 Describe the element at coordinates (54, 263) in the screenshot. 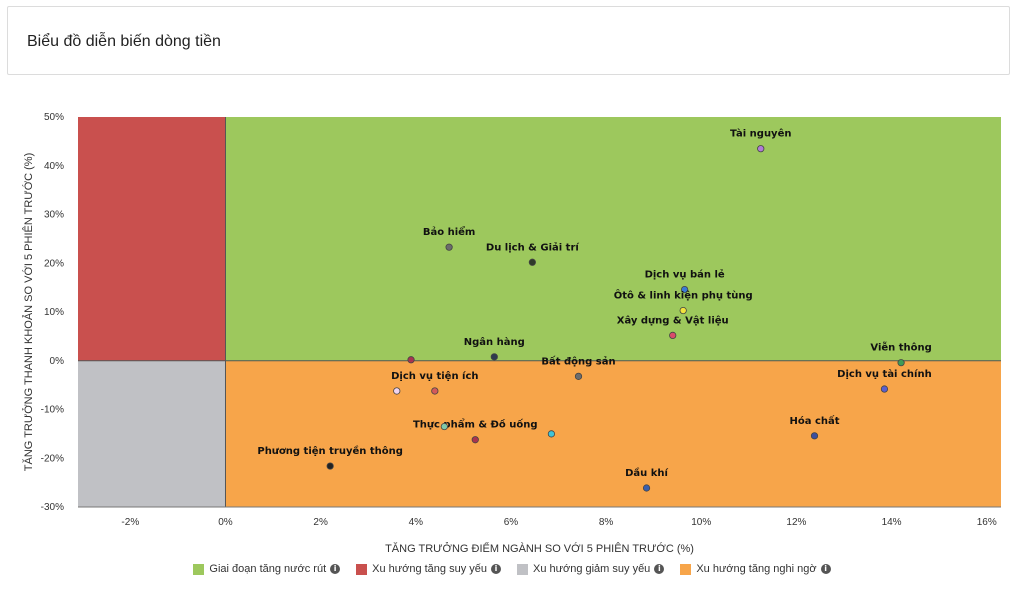

I see `y-tick-label: 20%` at that location.